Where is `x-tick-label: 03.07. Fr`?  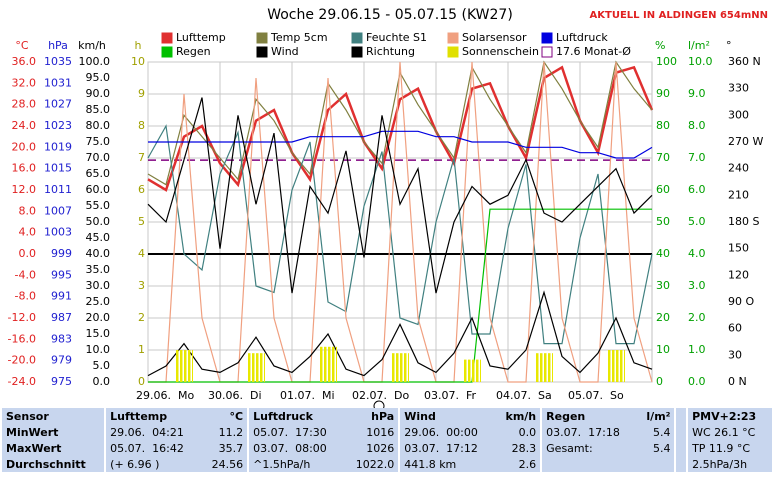
x-tick-label: 03.07. Fr is located at coordinates (450, 395).